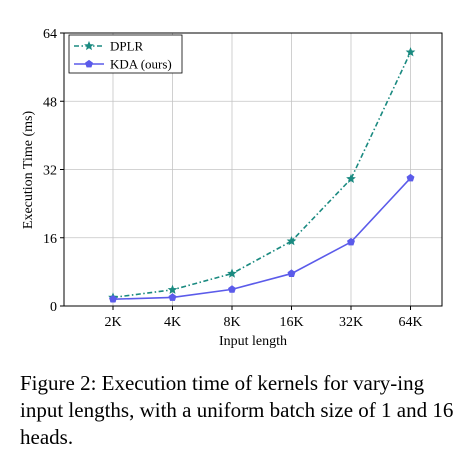 This screenshot has height=470, width=474. What do you see at coordinates (53, 307) in the screenshot?
I see `y-tick-label: 0` at bounding box center [53, 307].